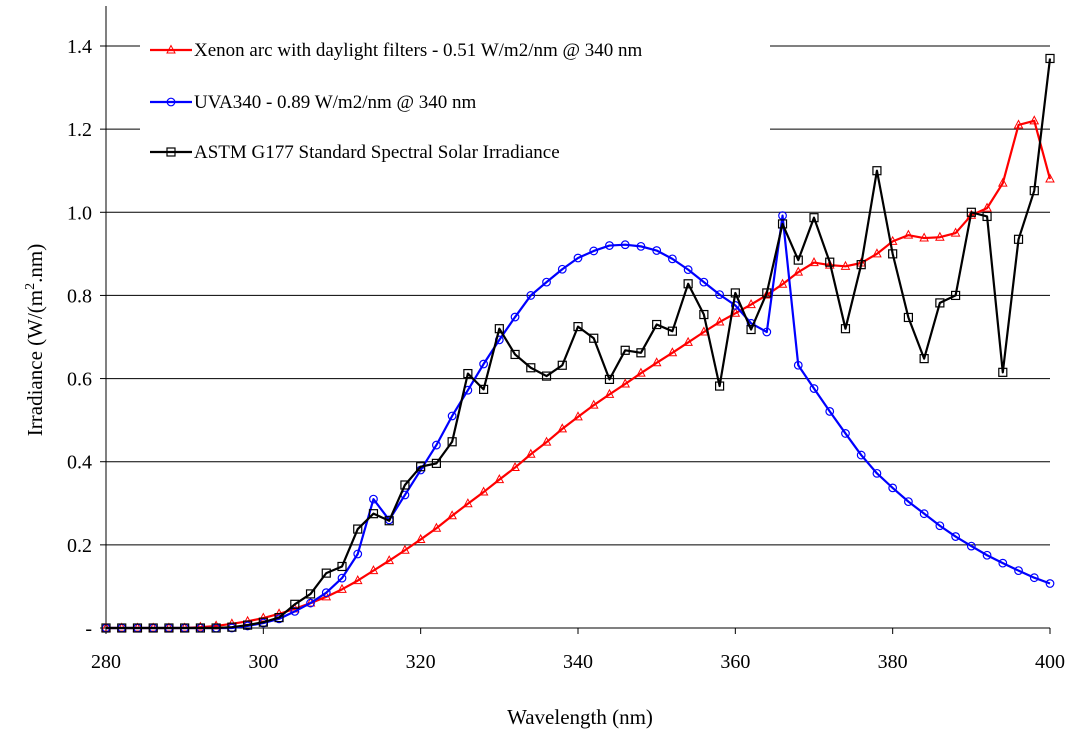  What do you see at coordinates (79, 546) in the screenshot?
I see `y-tick-label: 0.2` at bounding box center [79, 546].